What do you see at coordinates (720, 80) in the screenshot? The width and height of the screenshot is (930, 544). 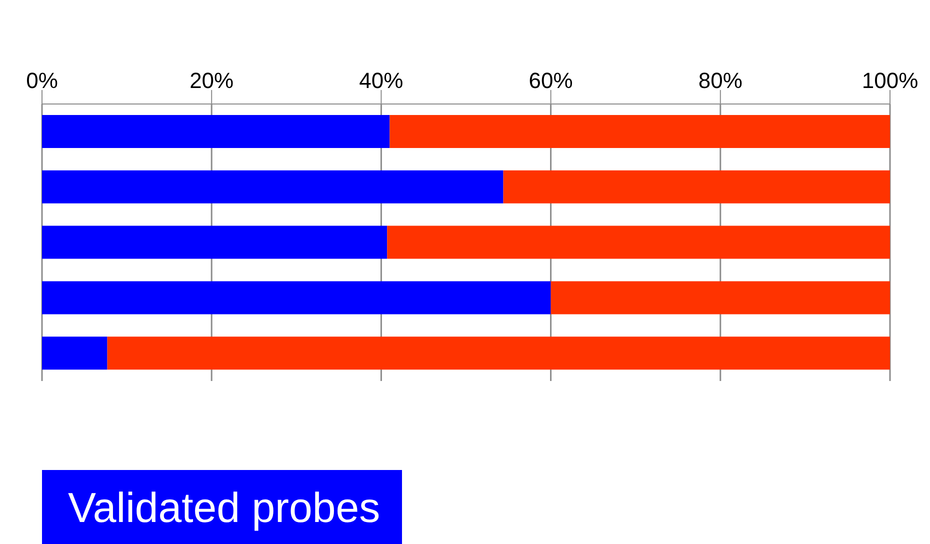 I see `x-tick-label: 80%` at bounding box center [720, 80].